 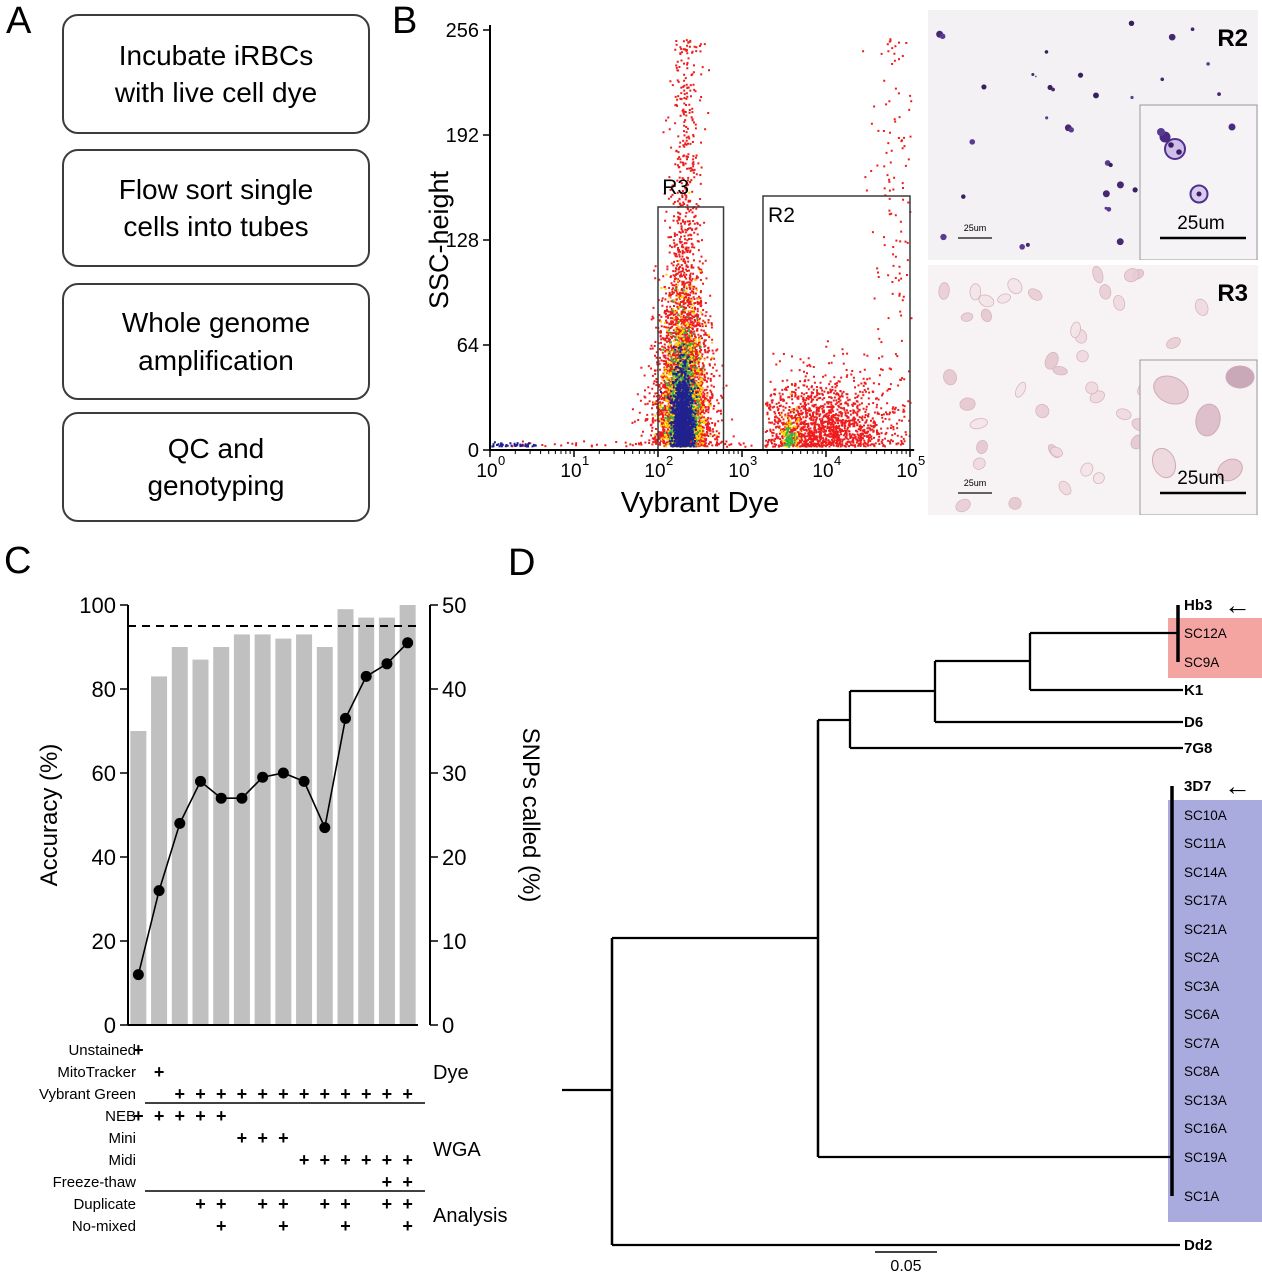 What do you see at coordinates (1237, 605) in the screenshot?
I see `taxon-arrow: ←` at bounding box center [1237, 605].